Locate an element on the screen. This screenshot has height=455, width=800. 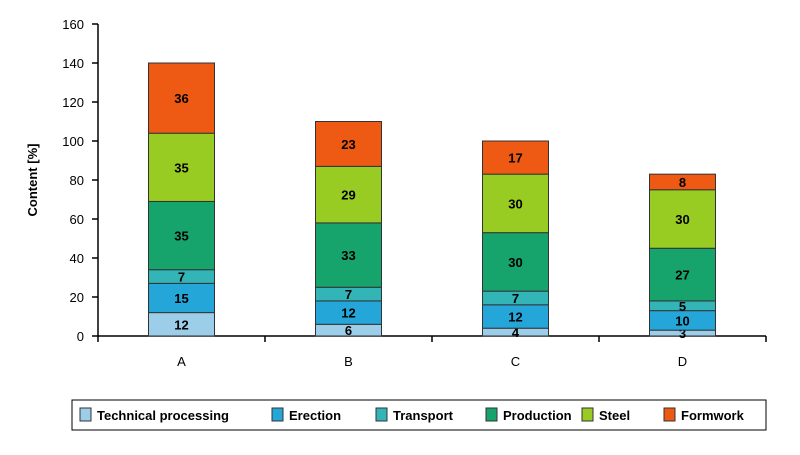
y-axis: 0 20 40 60 80 100 120 140 160 is located at coordinates (80, 180).